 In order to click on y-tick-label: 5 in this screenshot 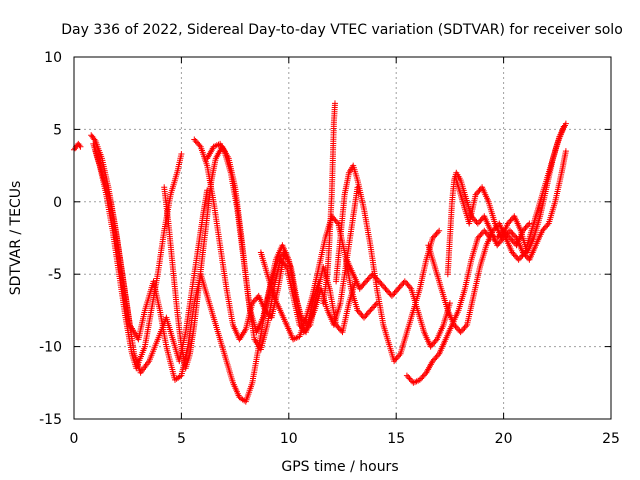, I will do `click(57, 130)`.